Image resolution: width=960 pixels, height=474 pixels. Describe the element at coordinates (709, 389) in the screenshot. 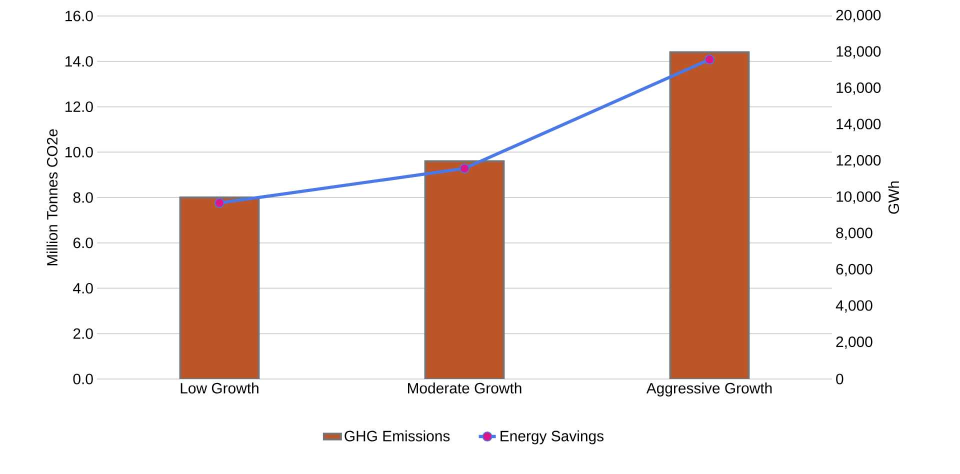

I see `x-tick-label: Aggressive Growth` at that location.